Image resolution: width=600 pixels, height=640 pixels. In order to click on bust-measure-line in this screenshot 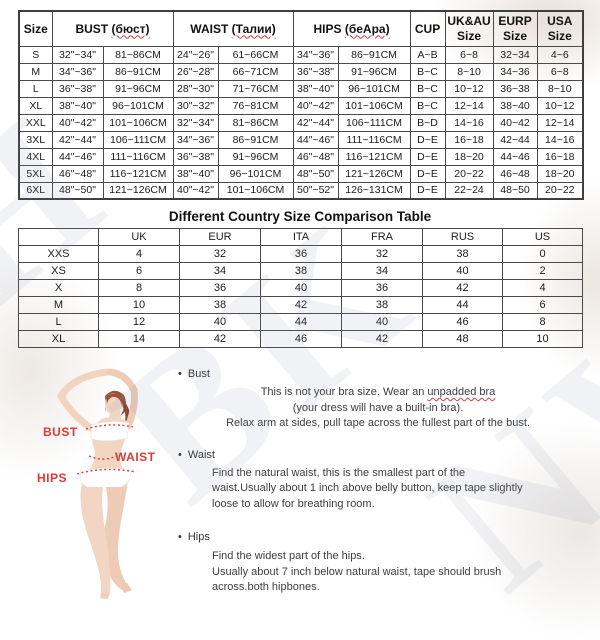, I will do `click(109, 427)`.